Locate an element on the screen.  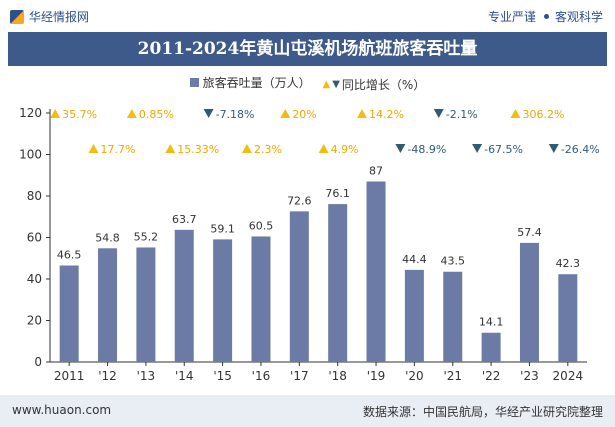
bar-value-label: 60.5 is located at coordinates (261, 225).